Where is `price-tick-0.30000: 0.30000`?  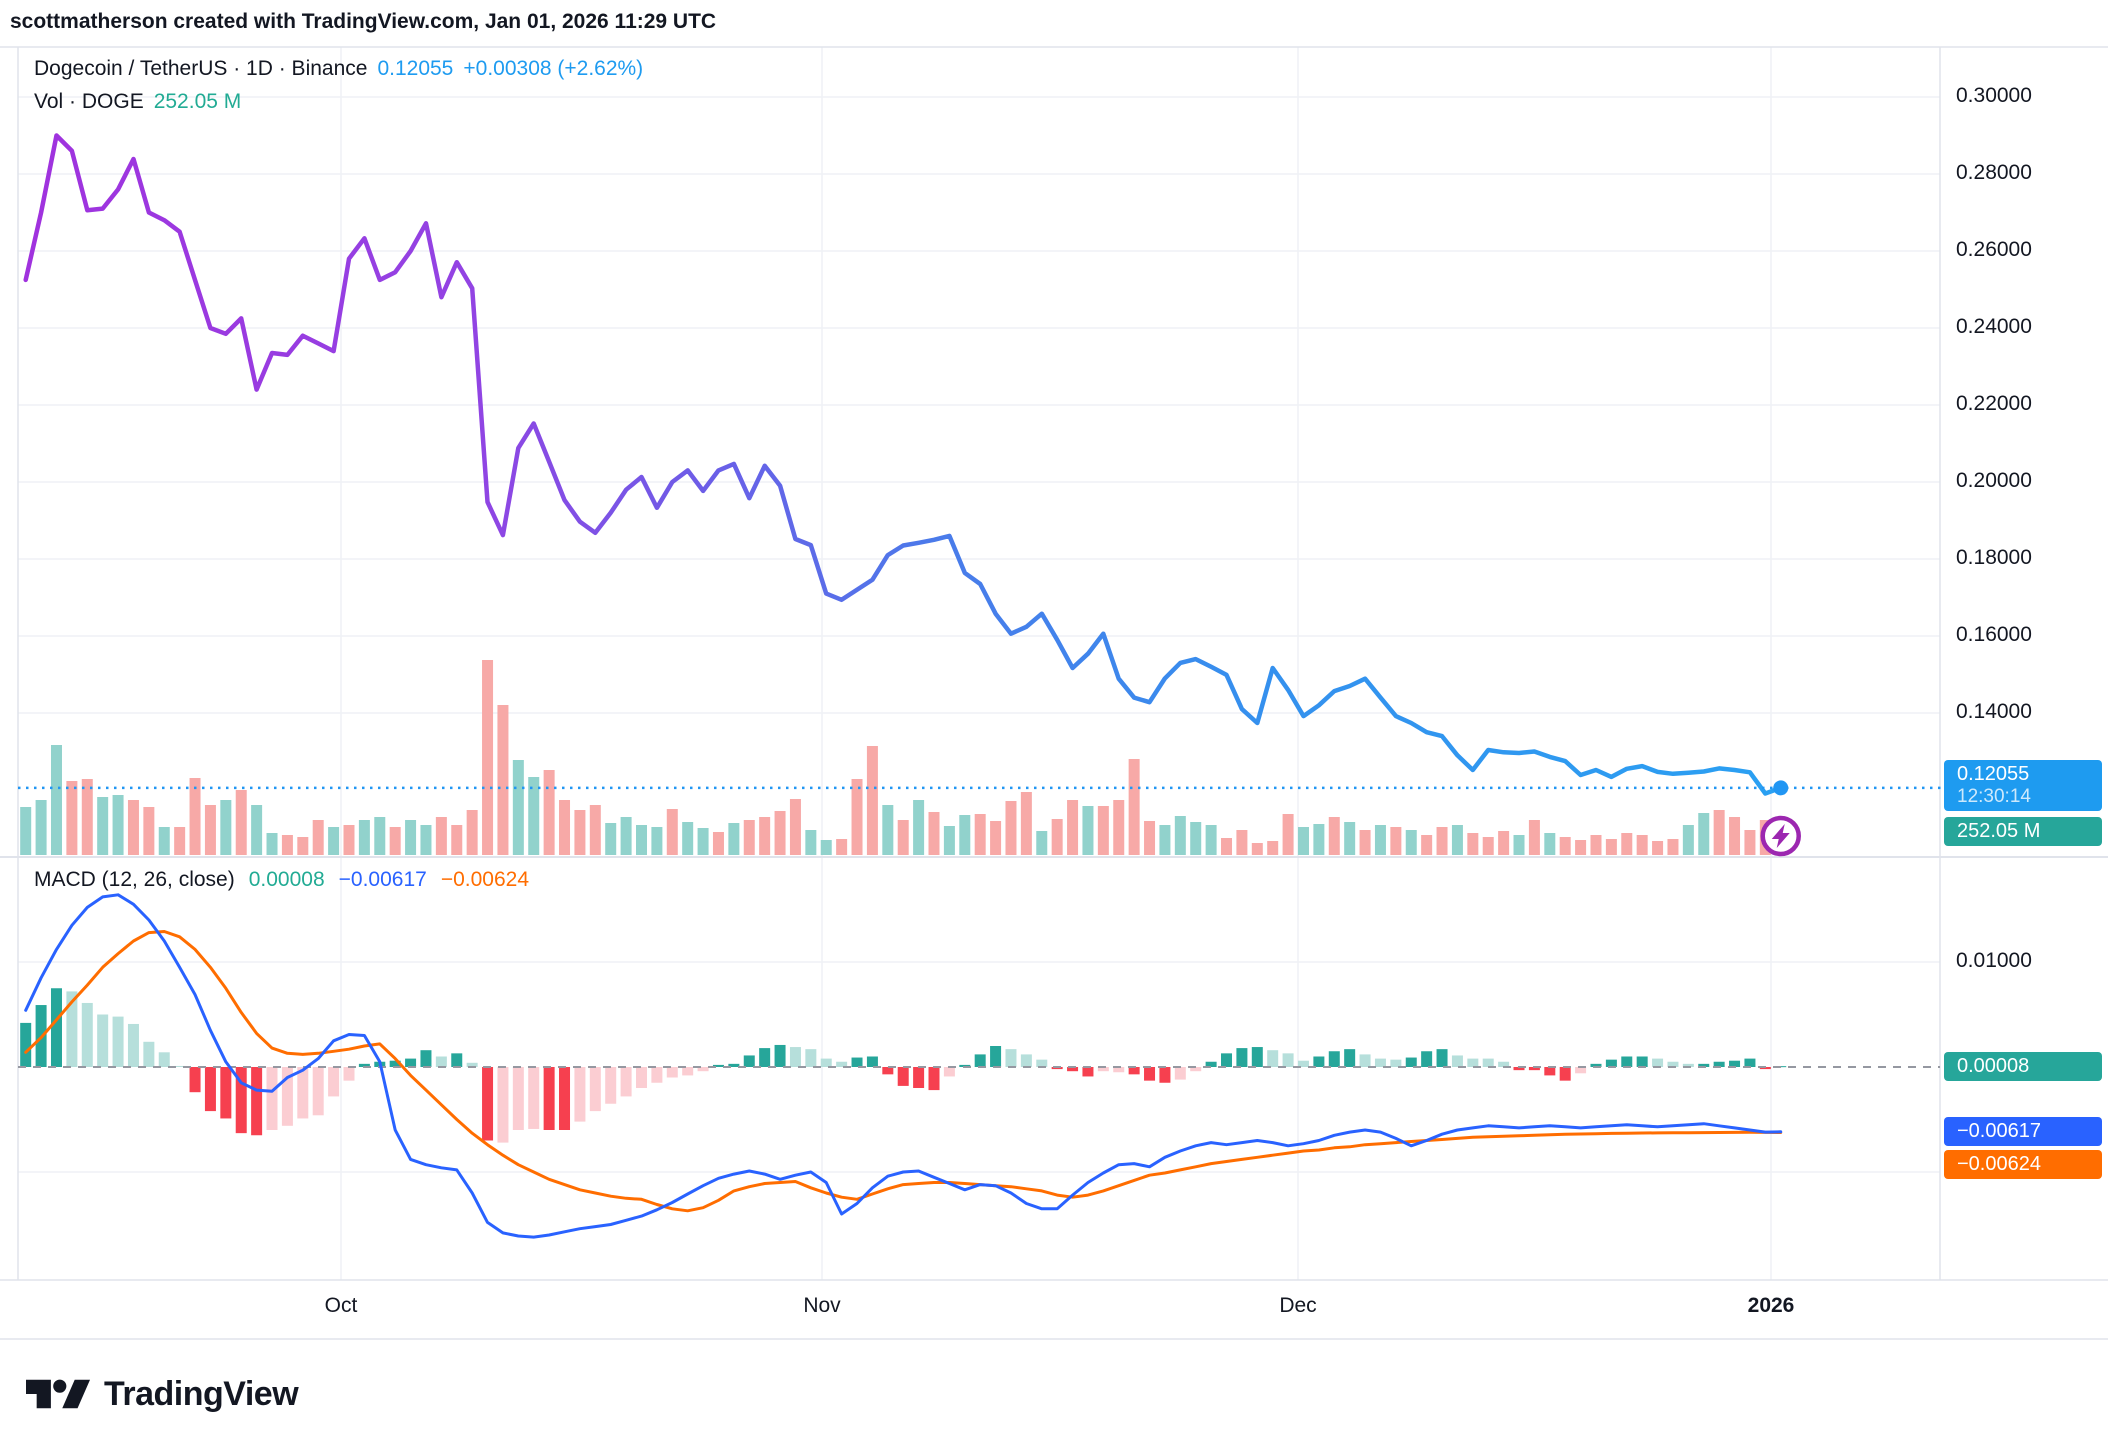 price-tick-0.30000: 0.30000 is located at coordinates (1994, 95).